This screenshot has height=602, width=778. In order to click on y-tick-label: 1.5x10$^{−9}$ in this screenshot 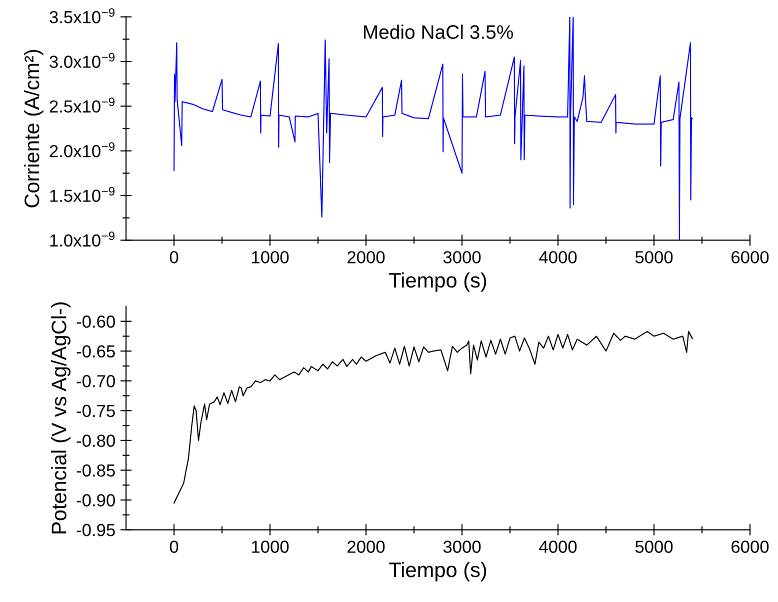, I will do `click(82, 194)`.